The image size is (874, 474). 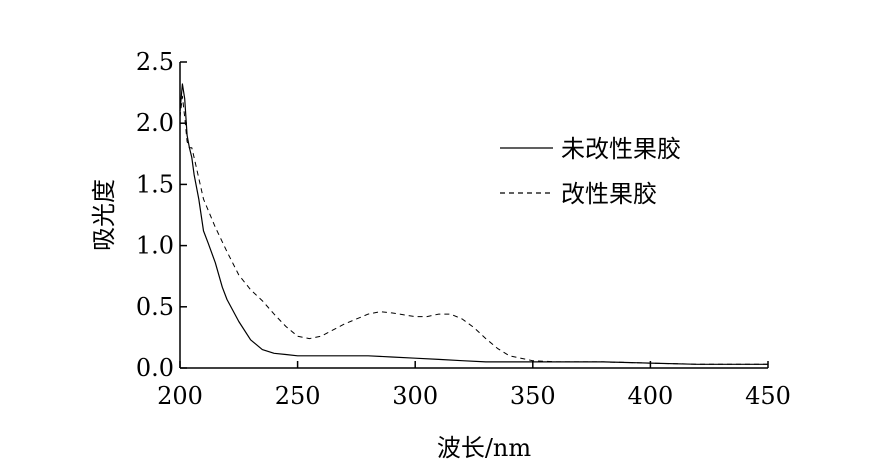 I want to click on x-tick-label: 250, so click(x=298, y=396).